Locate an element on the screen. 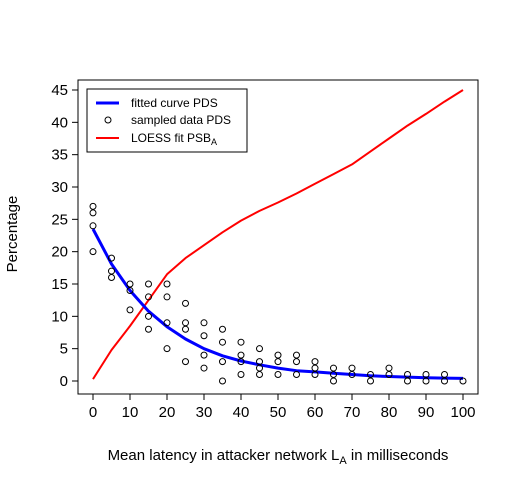  x-axis-label-subscript: A is located at coordinates (343, 461).